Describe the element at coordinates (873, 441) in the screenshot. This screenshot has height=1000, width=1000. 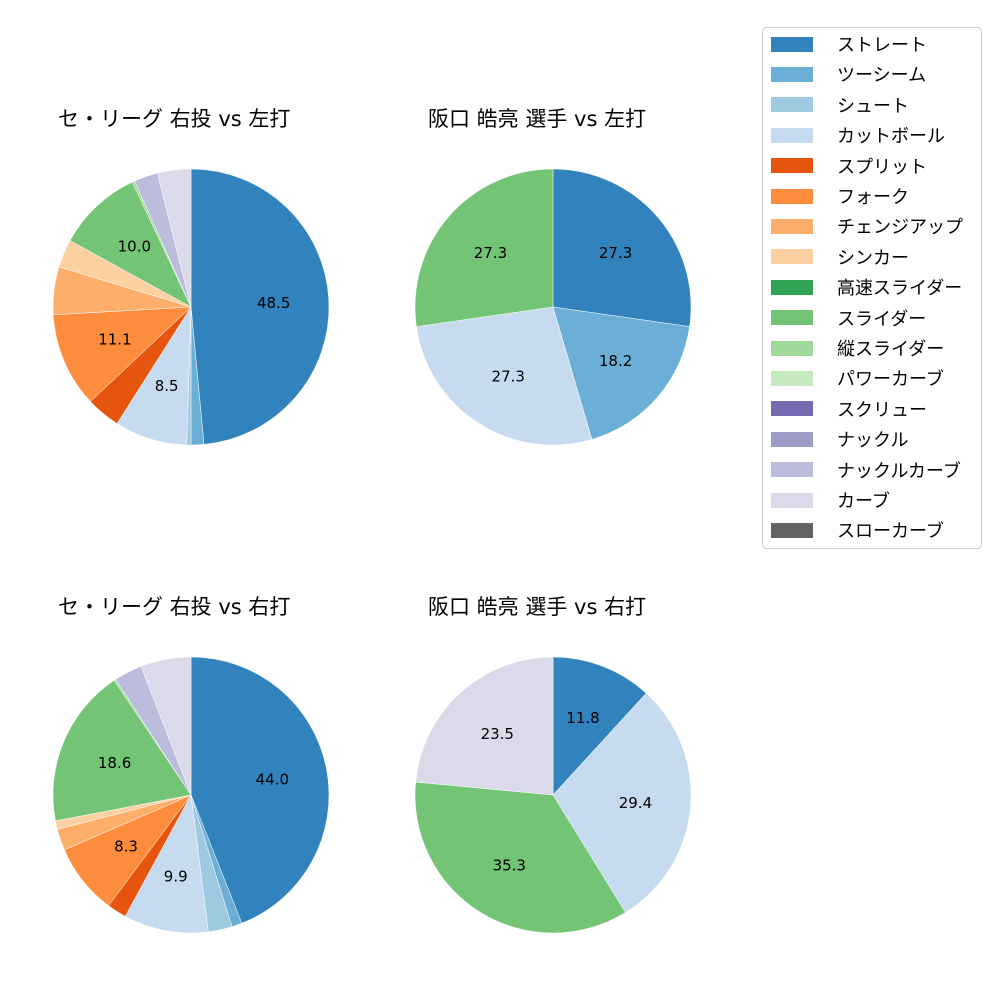
I see `legend-label: ナックル` at that location.